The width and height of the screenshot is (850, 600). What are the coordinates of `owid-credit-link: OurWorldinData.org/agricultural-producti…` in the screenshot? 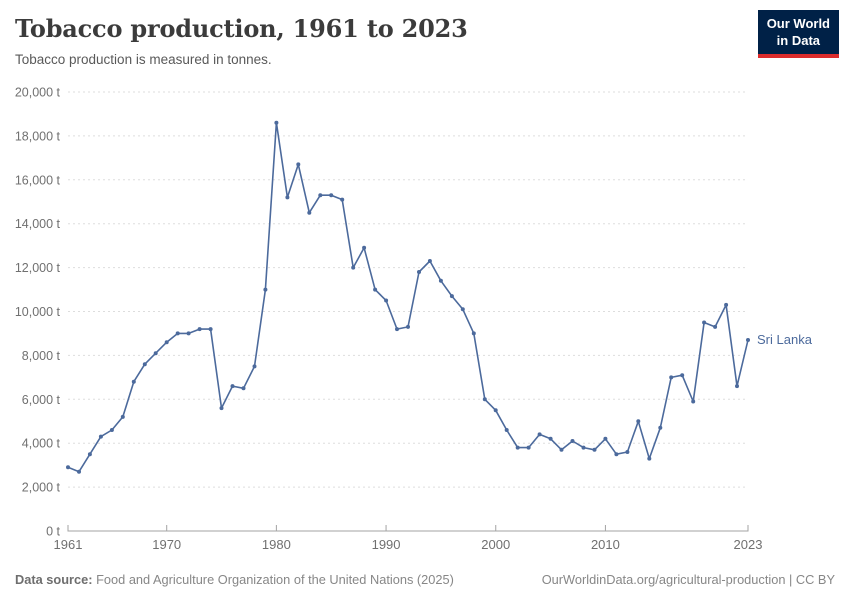 It's located at (688, 579).